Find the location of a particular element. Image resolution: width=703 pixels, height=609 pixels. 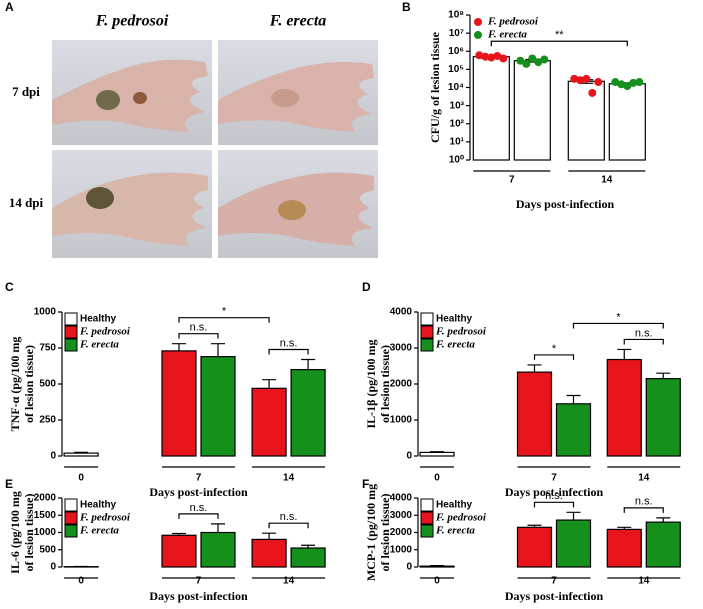

y-axis-label: MCP-1 (pg/100 mg is located at coordinates (371, 532).